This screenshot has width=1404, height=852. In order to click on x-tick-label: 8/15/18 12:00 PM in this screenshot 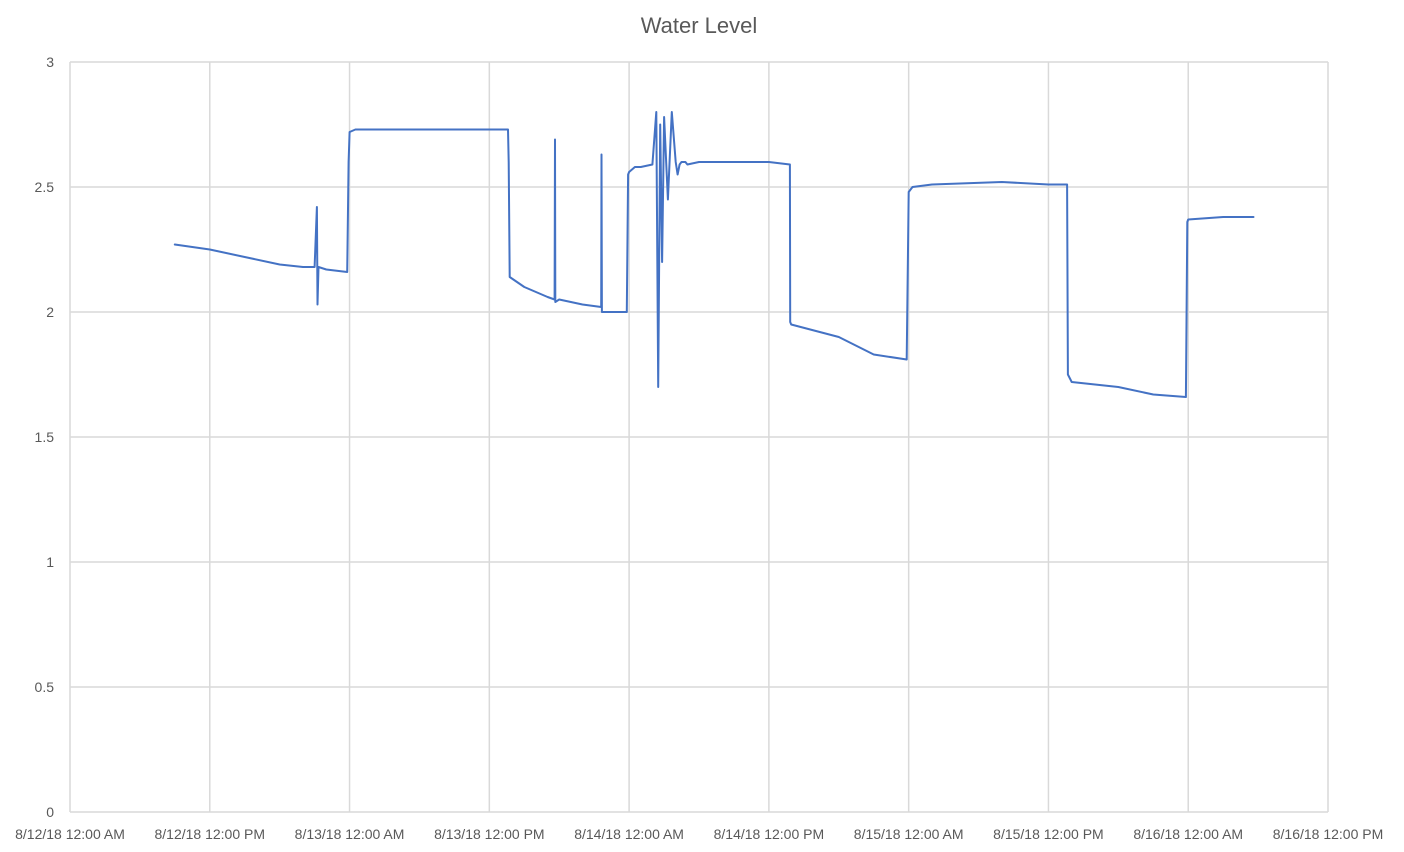, I will do `click(1048, 834)`.